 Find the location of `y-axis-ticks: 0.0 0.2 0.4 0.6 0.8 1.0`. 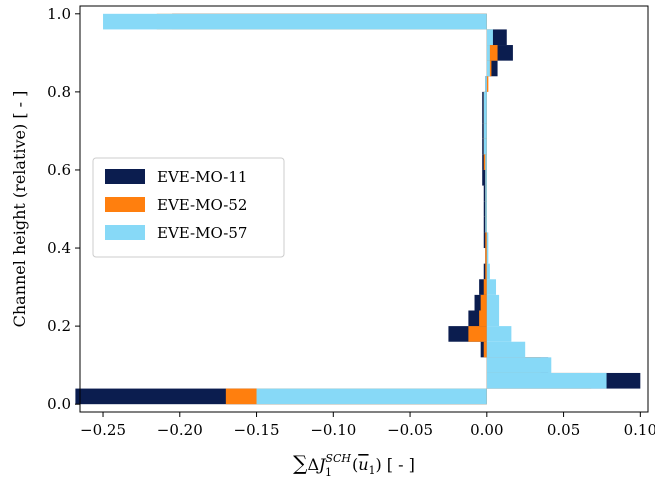

y-axis-ticks: 0.0 0.2 0.4 0.6 0.8 1.0 is located at coordinates (63, 209).